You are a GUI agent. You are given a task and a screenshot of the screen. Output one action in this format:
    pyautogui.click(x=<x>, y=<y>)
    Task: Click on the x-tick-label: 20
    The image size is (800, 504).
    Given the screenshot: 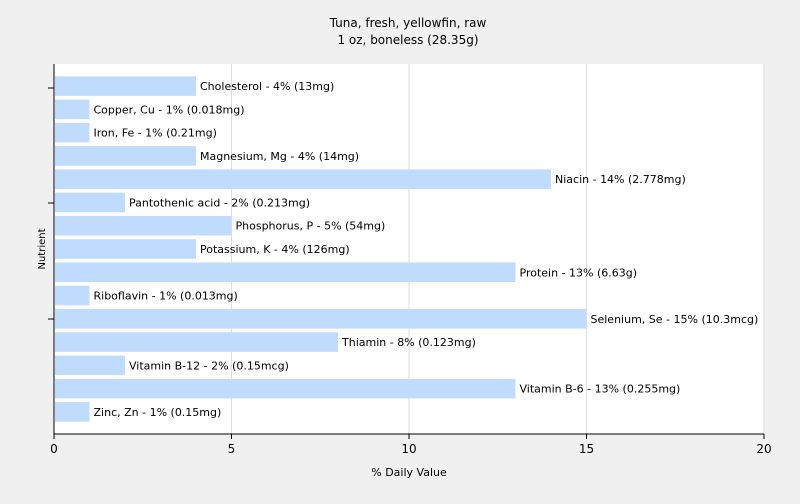 What is the action you would take?
    pyautogui.click(x=763, y=449)
    